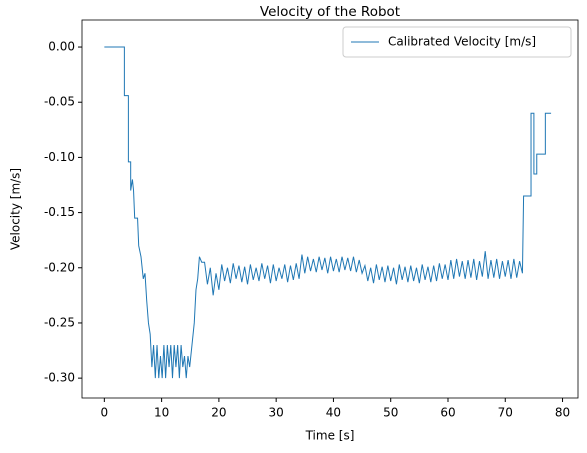 Image resolution: width=587 pixels, height=453 pixels. Describe the element at coordinates (333, 413) in the screenshot. I see `x-tick-label: 40` at that location.